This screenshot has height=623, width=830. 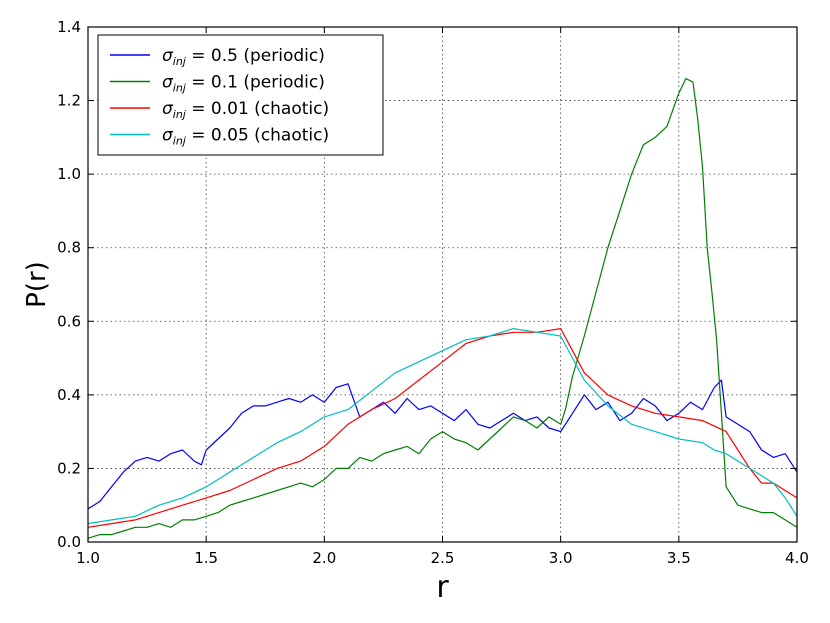 I want to click on y-tick-label: 1.0, so click(x=69, y=174).